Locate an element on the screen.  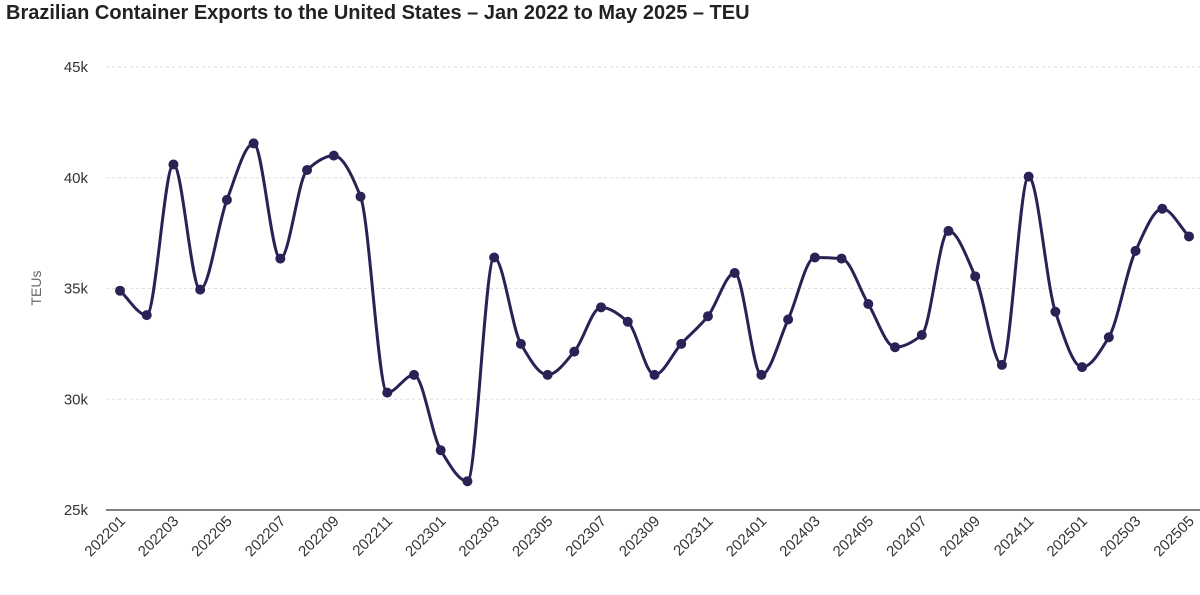
y-tick-label: 40k is located at coordinates (76, 178).